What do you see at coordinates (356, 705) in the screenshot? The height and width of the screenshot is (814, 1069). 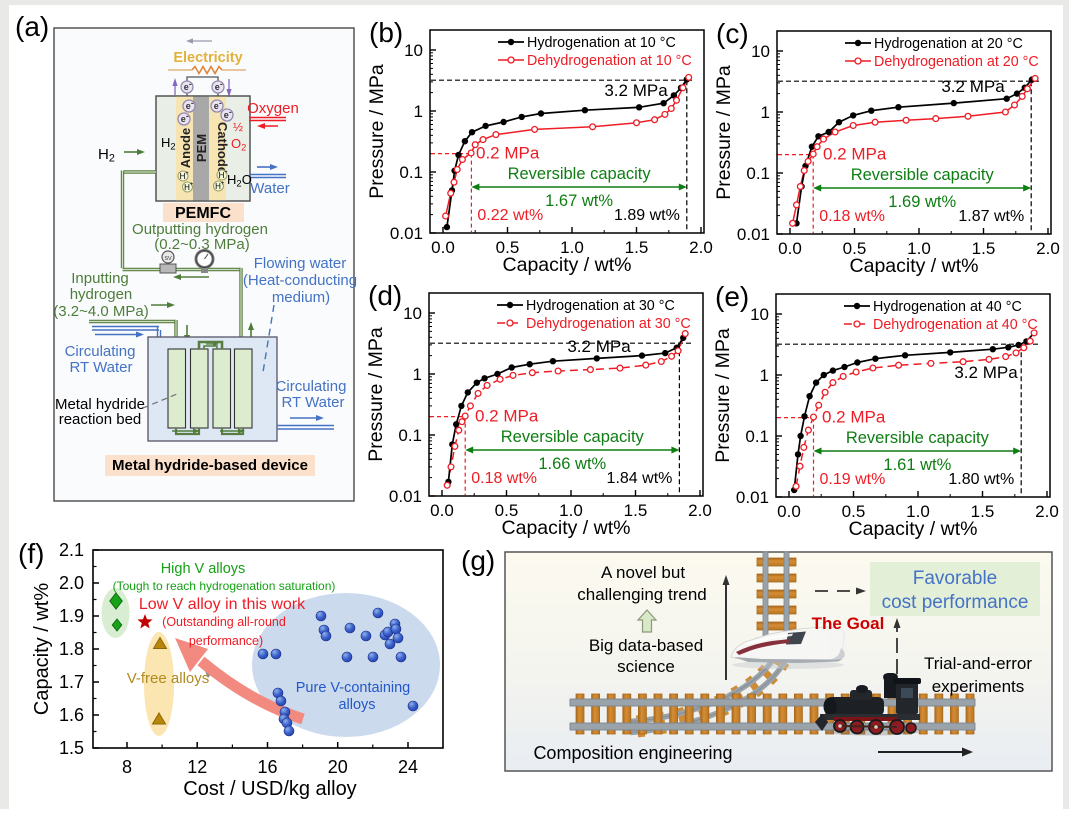 I see `svg-text: alloys` at bounding box center [356, 705].